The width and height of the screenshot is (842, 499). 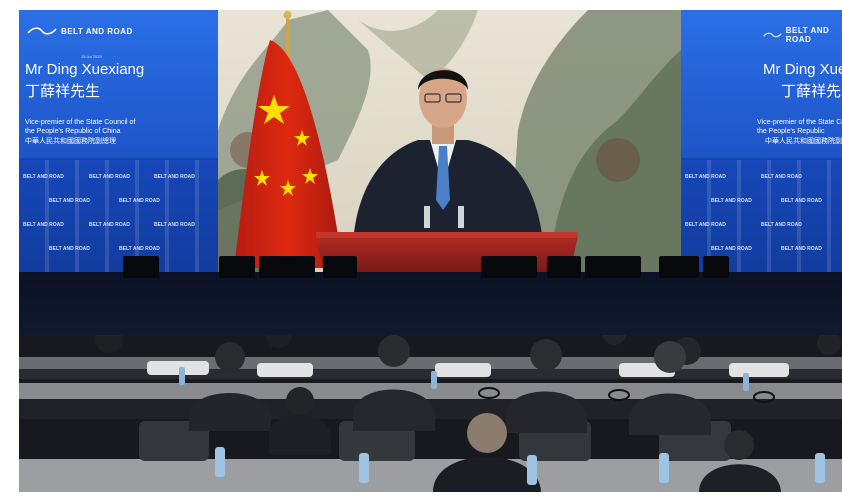 I want to click on right-title-line2: the People's Republic, so click(x=791, y=131).